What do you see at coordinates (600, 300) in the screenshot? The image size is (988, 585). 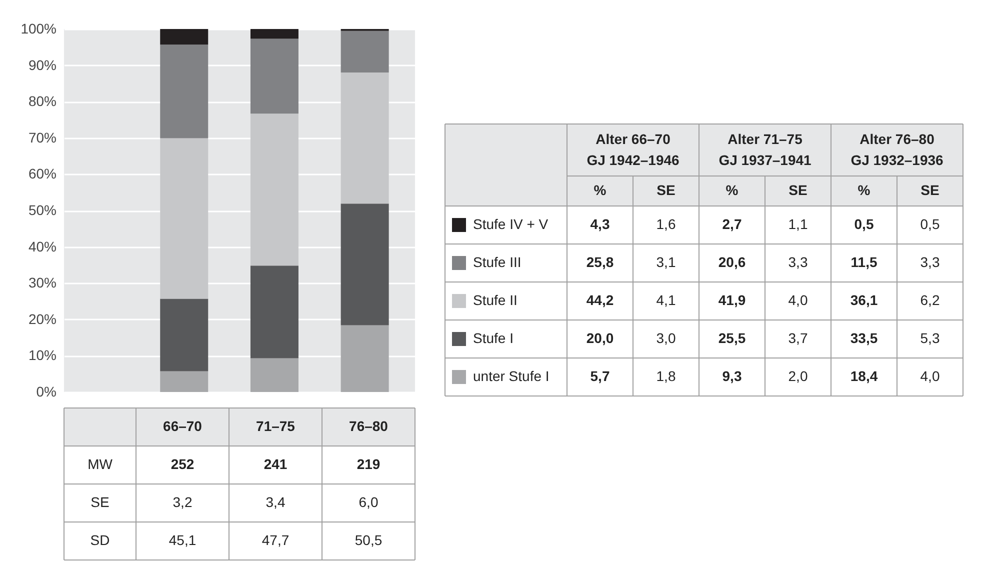 I see `text: 44,2` at bounding box center [600, 300].